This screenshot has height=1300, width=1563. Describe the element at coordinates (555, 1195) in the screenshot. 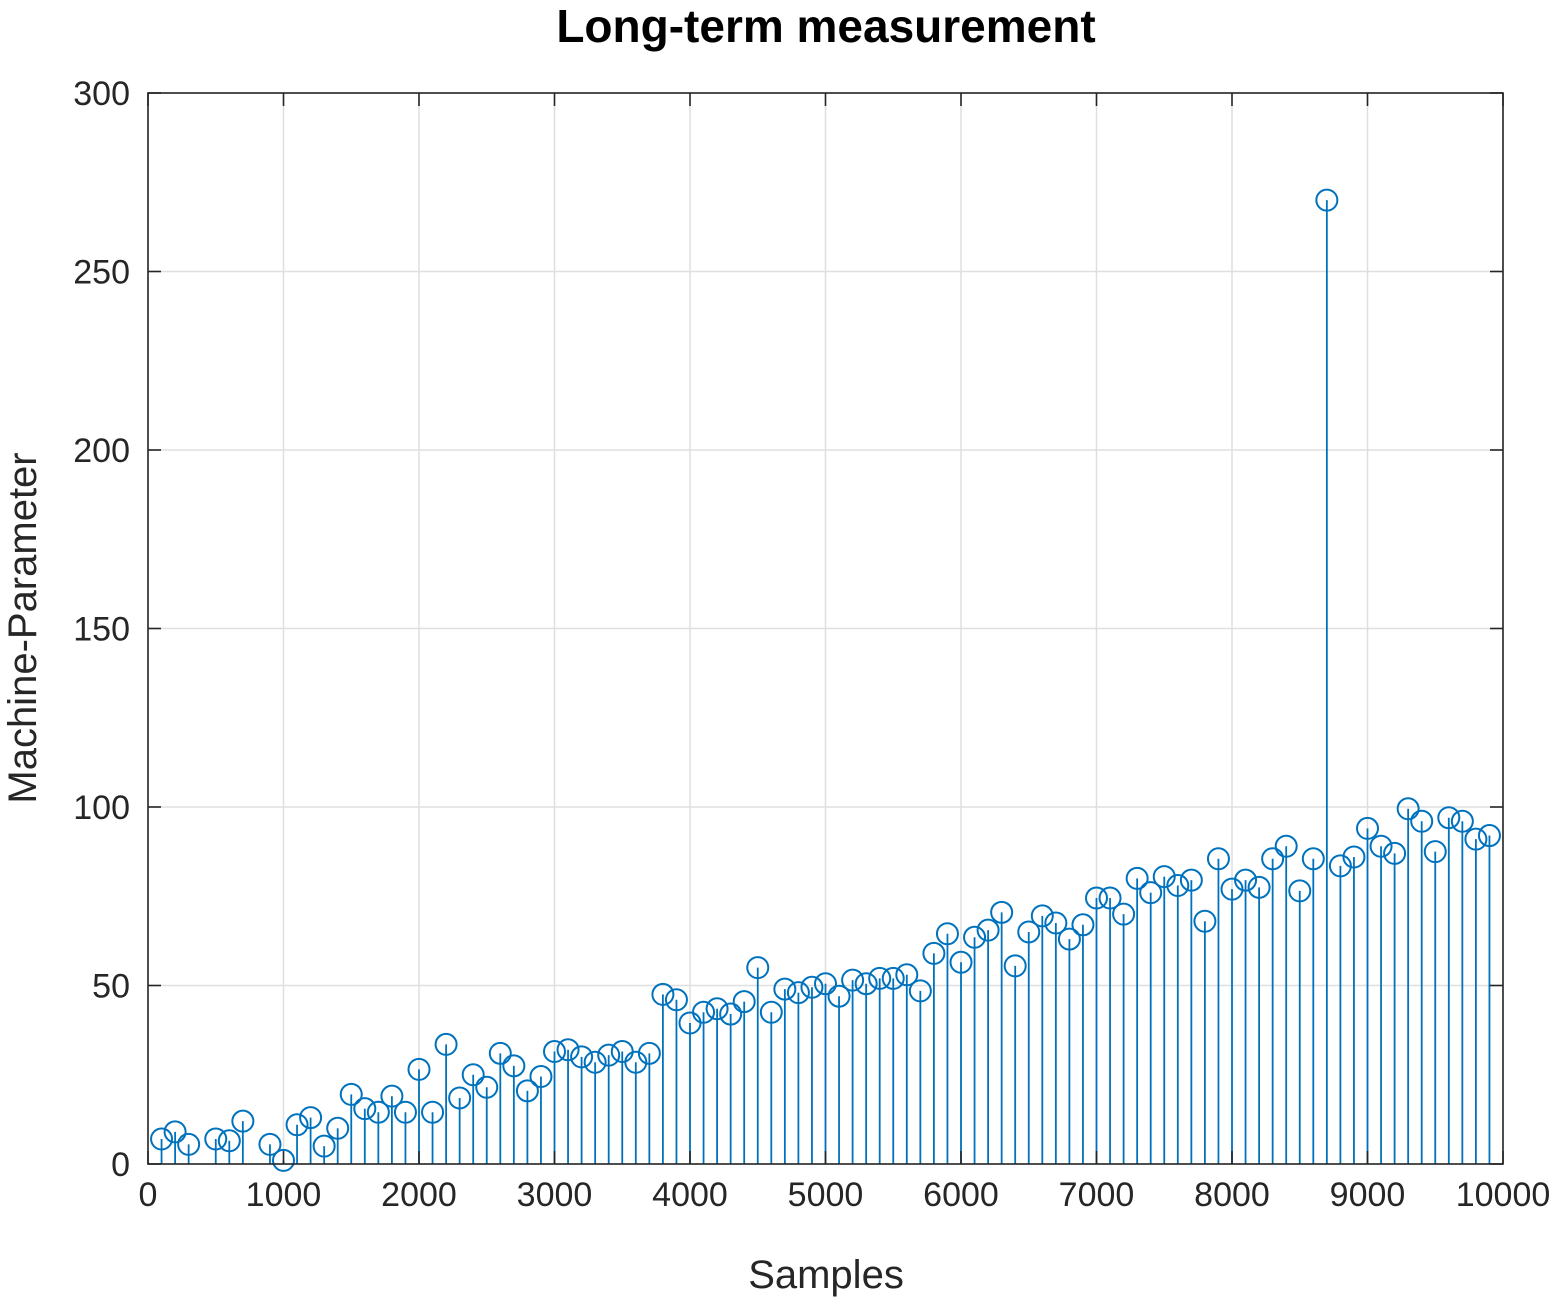

I see `x-tick-label: 3000` at that location.